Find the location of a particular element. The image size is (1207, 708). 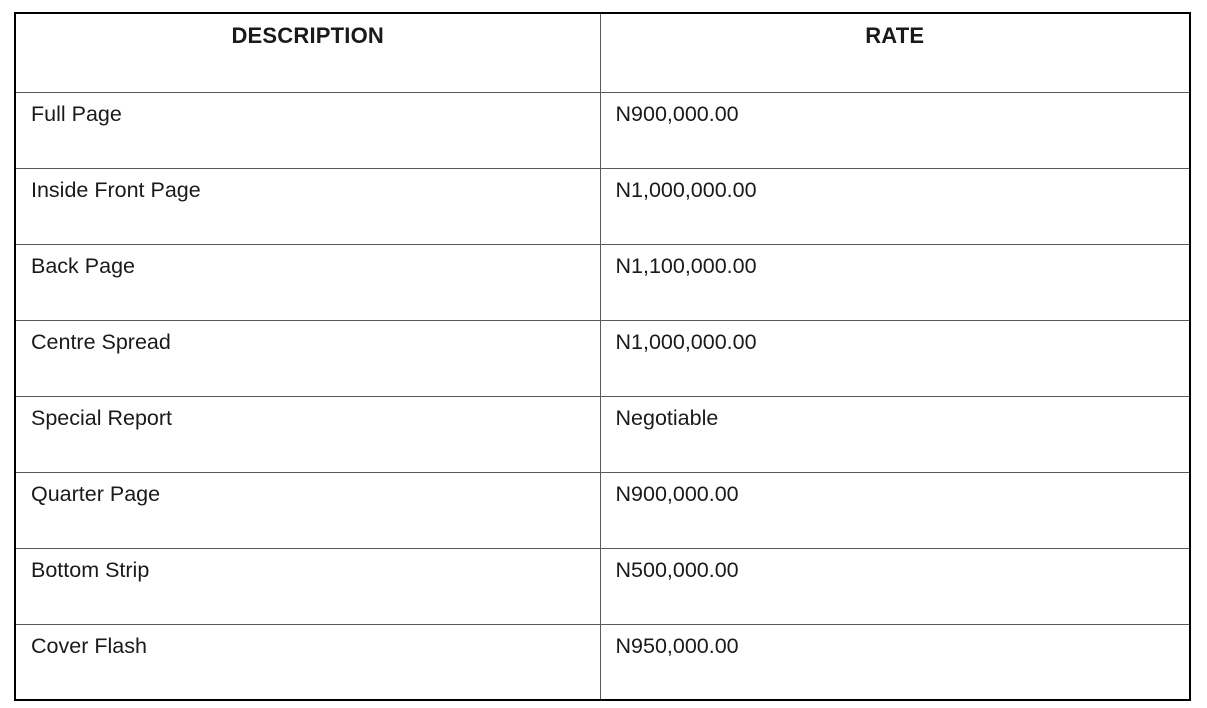

rate-column-header: RATE is located at coordinates (895, 52).